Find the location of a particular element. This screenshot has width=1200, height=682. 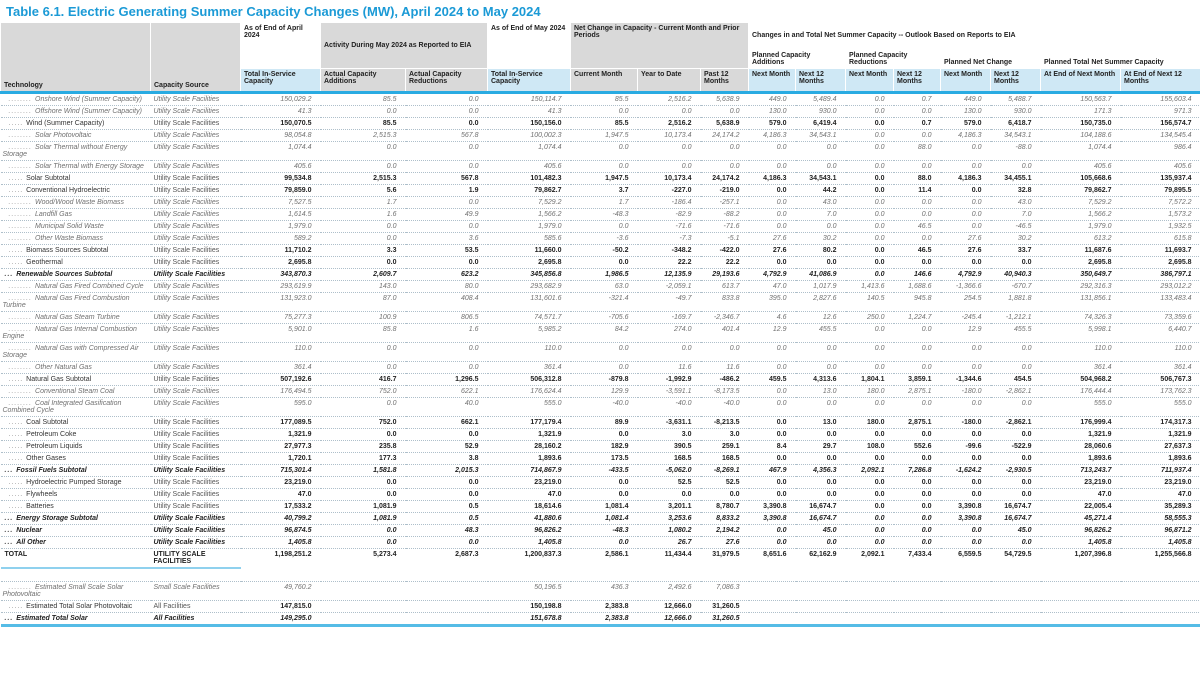

value-cell: 1,321.9 is located at coordinates (1080, 434).